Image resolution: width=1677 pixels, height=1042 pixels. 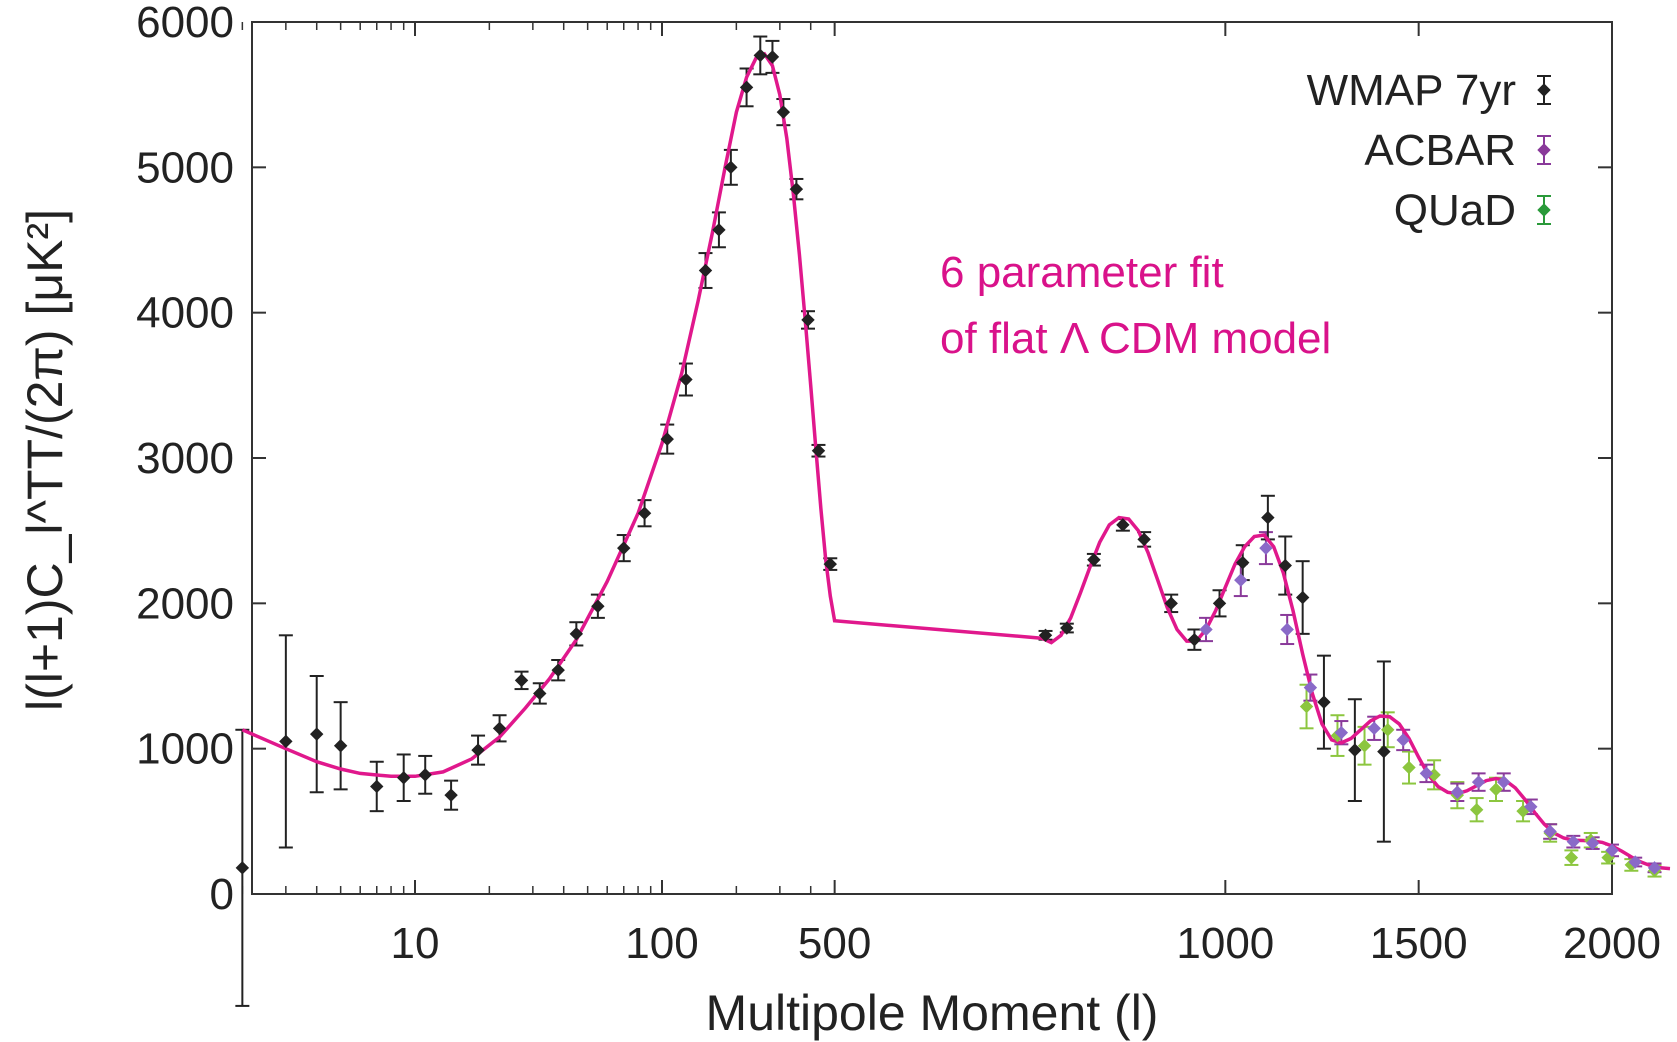 What do you see at coordinates (415, 943) in the screenshot?
I see `x-tick-label: 10` at bounding box center [415, 943].